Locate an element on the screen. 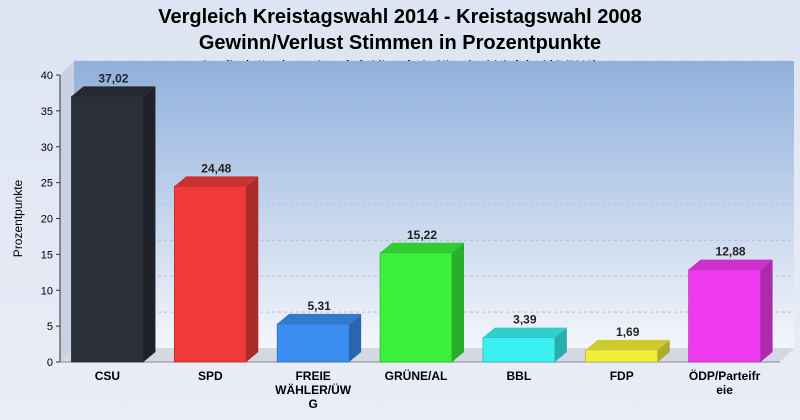  data-label: 12,88 is located at coordinates (731, 252).